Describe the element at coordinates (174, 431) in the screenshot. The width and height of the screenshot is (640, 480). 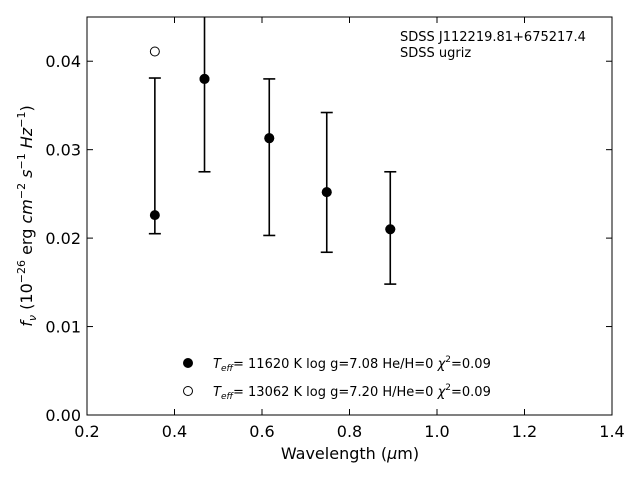
I see `x-tick-label: 0.4` at that location.